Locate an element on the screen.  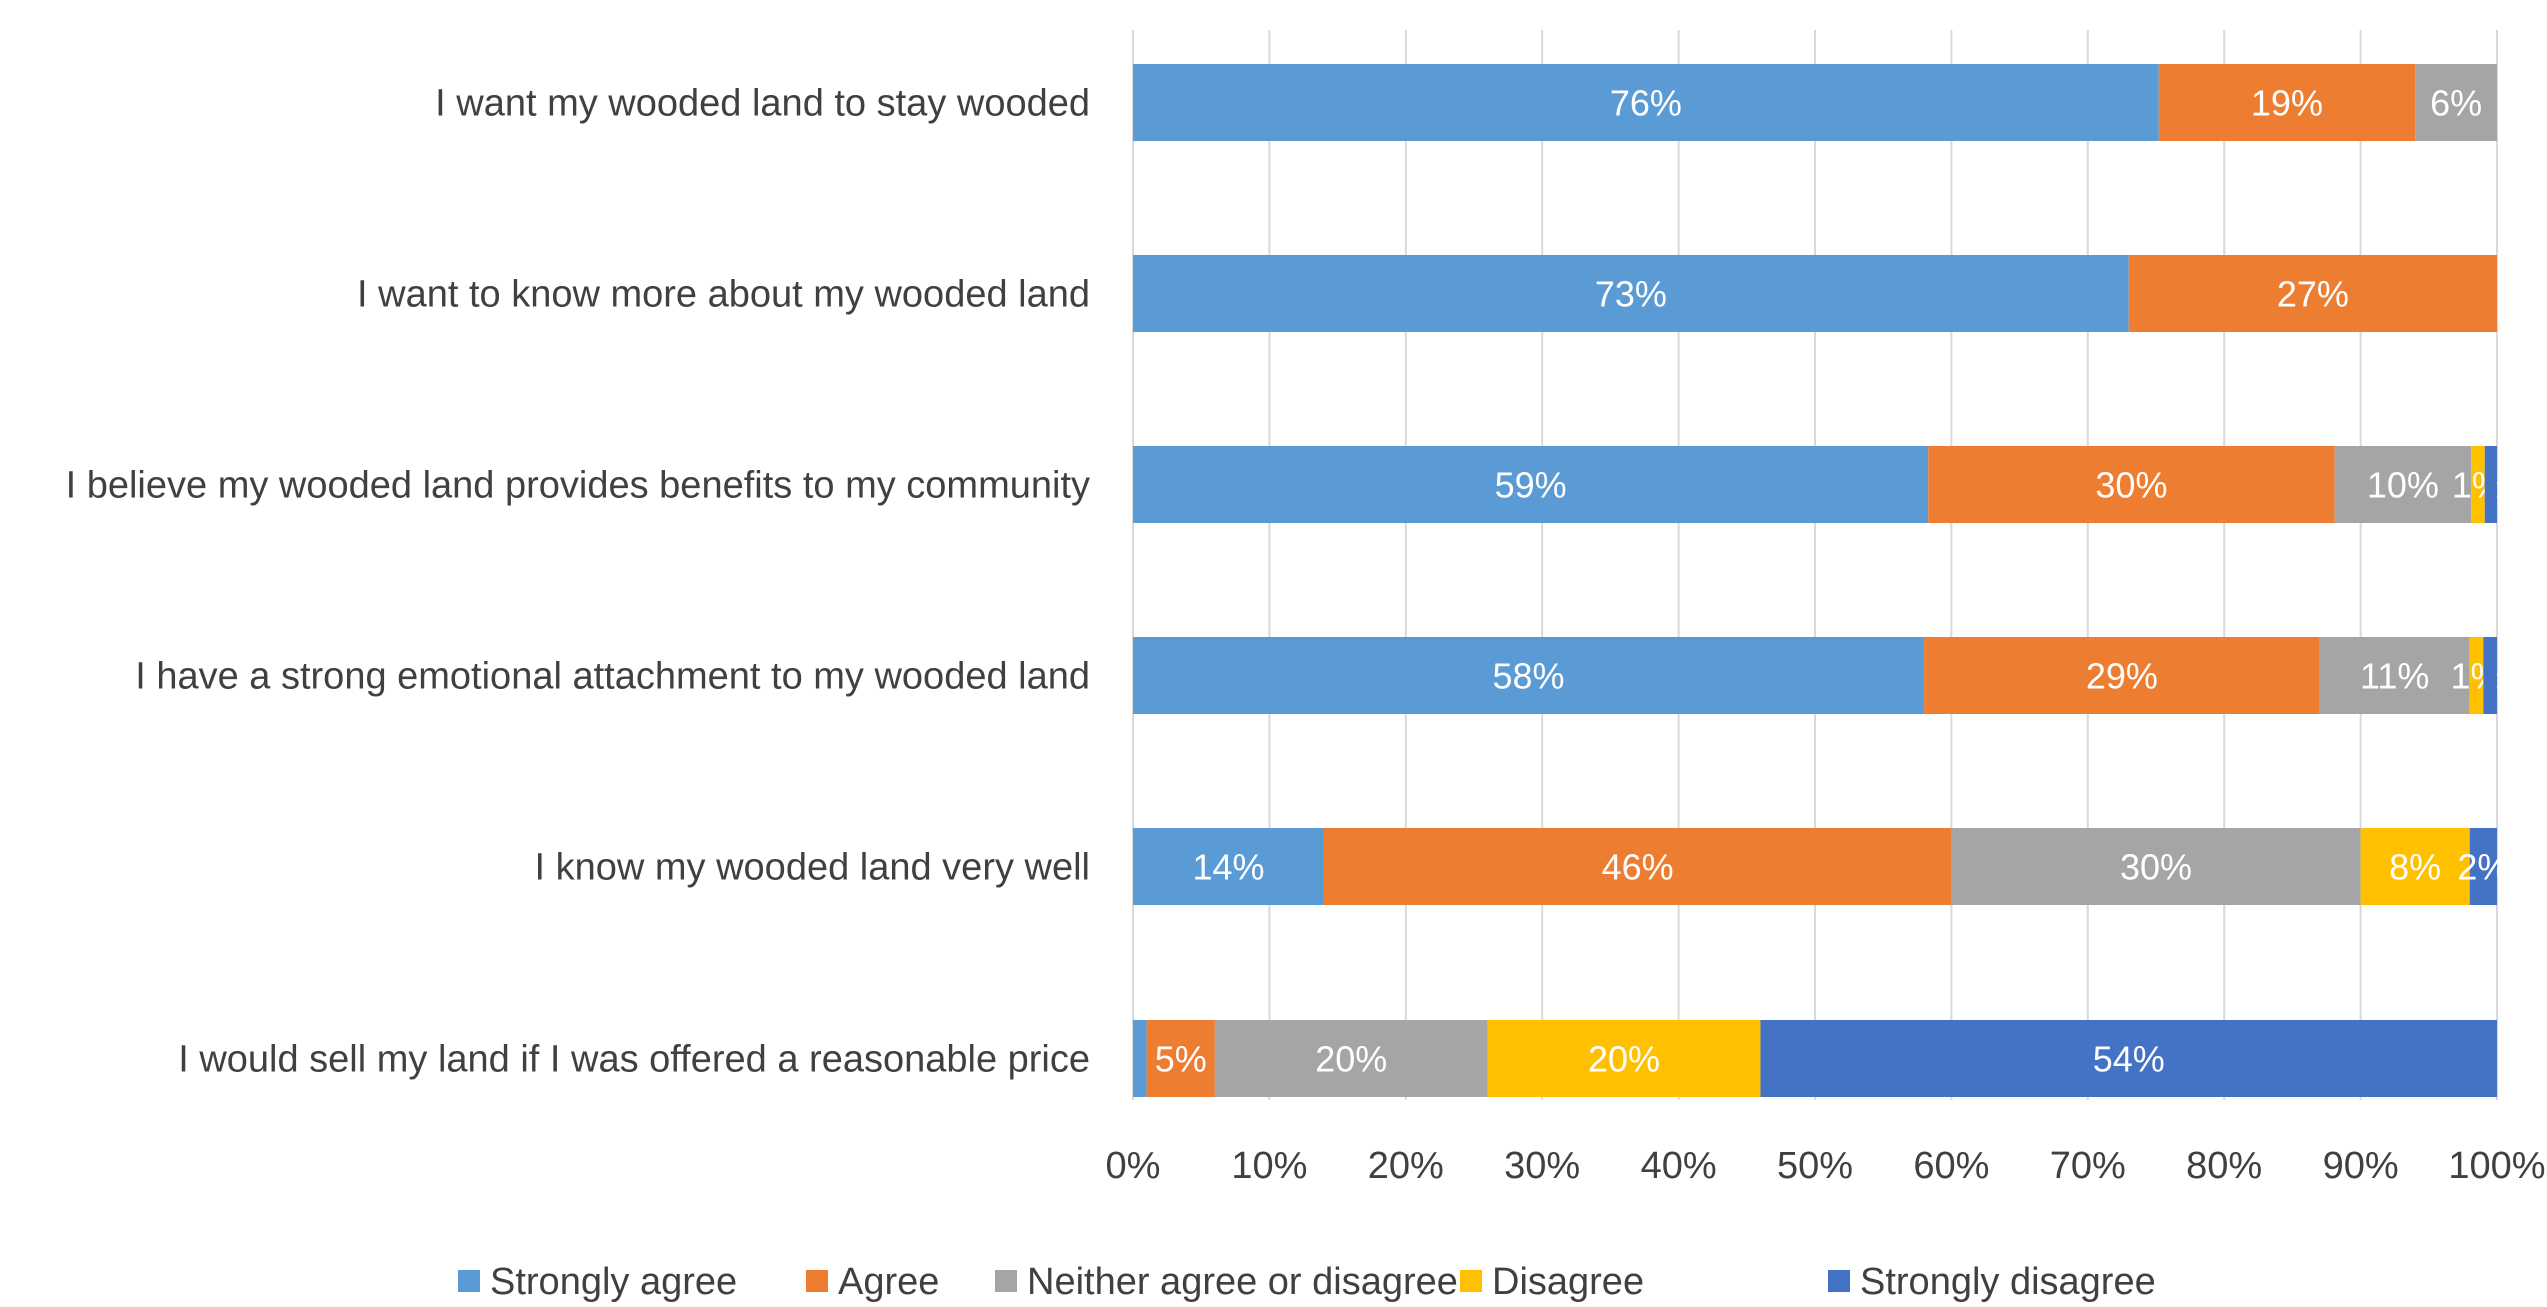
data-label: 19% is located at coordinates (2287, 103).